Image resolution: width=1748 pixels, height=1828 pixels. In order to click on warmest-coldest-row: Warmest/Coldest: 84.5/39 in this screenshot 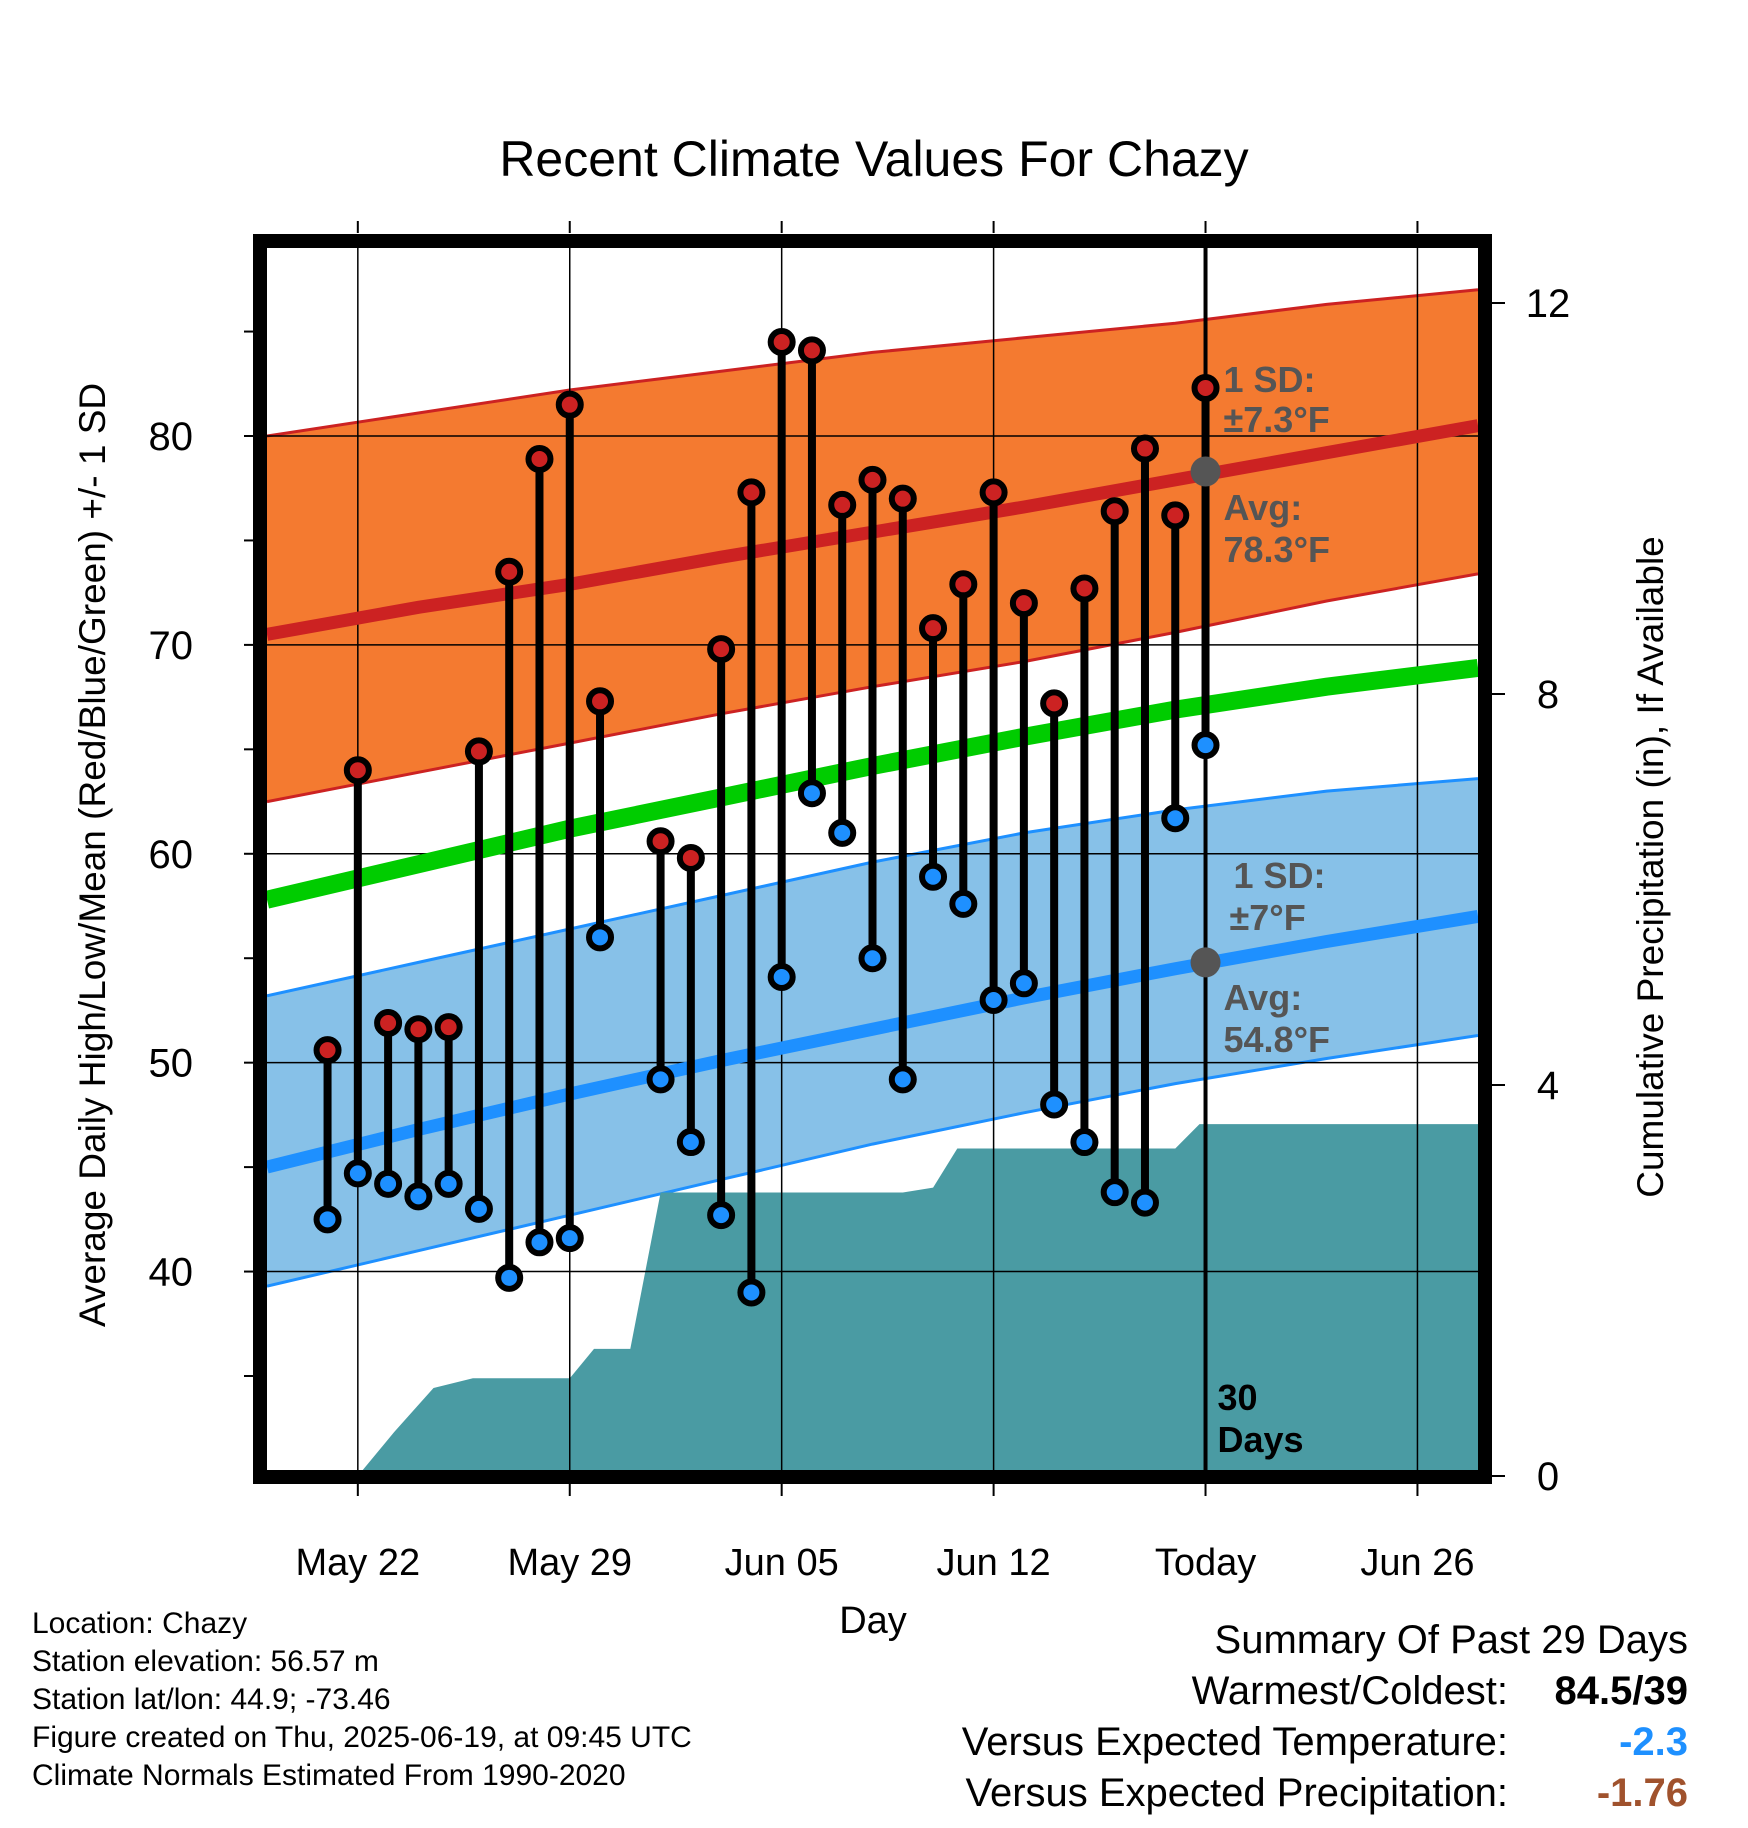, I will do `click(1325, 1691)`.